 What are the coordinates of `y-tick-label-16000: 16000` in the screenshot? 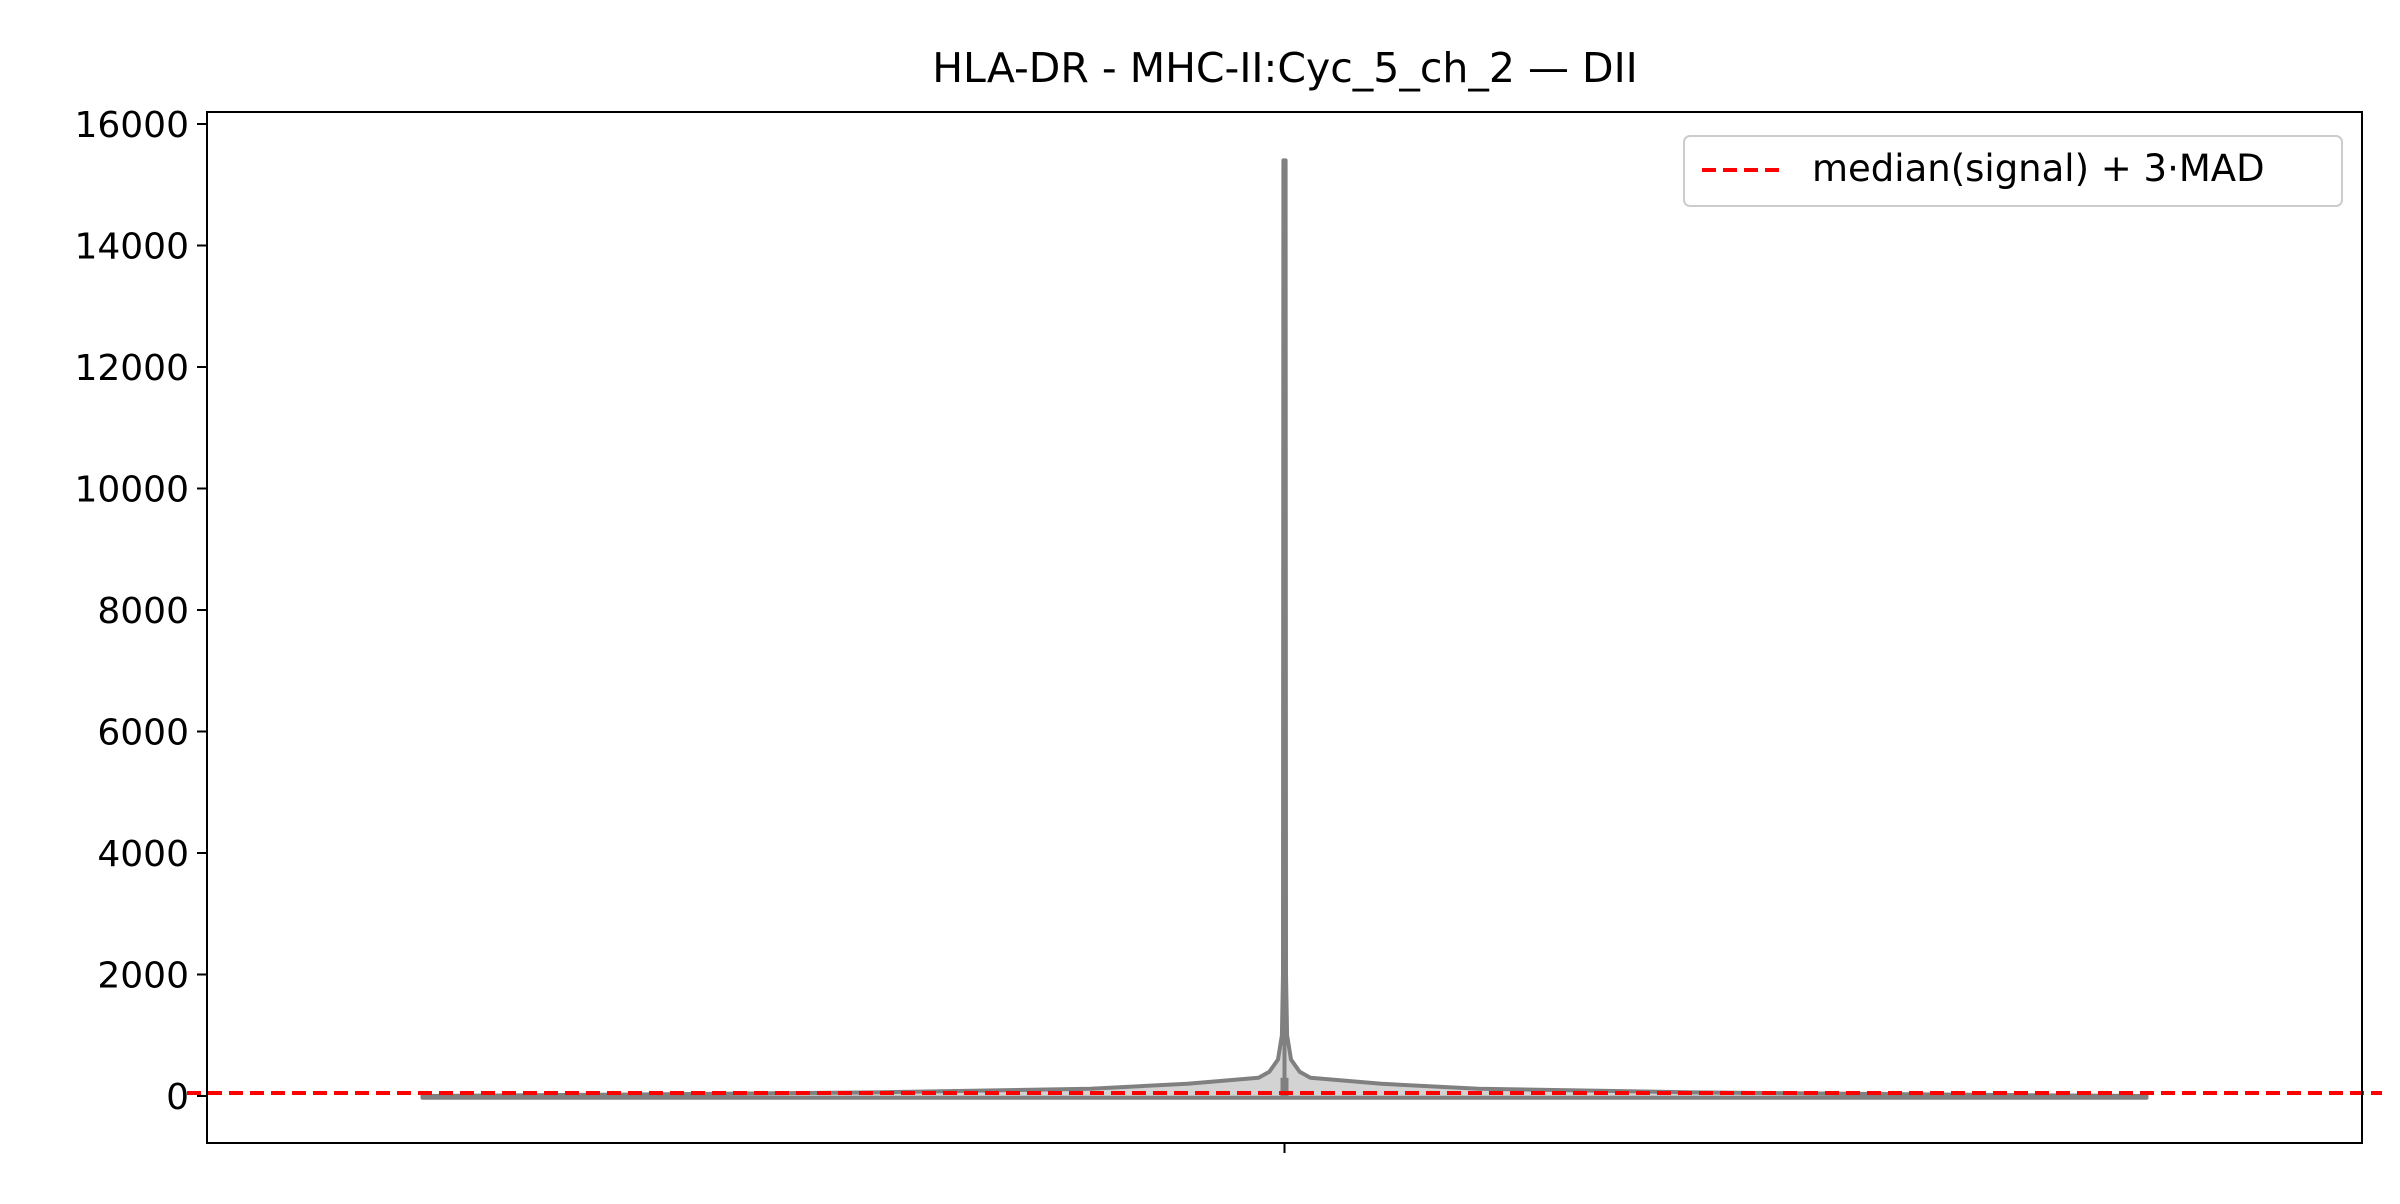 It's located at (131, 125).